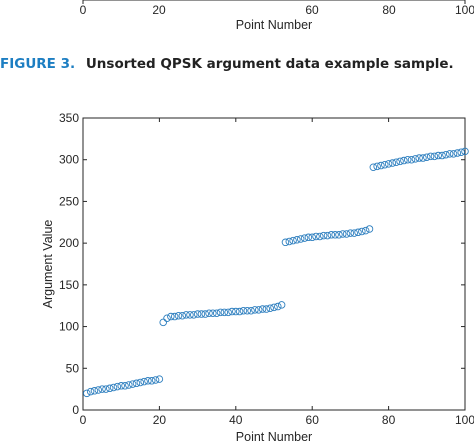  Describe the element at coordinates (160, 420) in the screenshot. I see `x-tick-label: 20` at that location.